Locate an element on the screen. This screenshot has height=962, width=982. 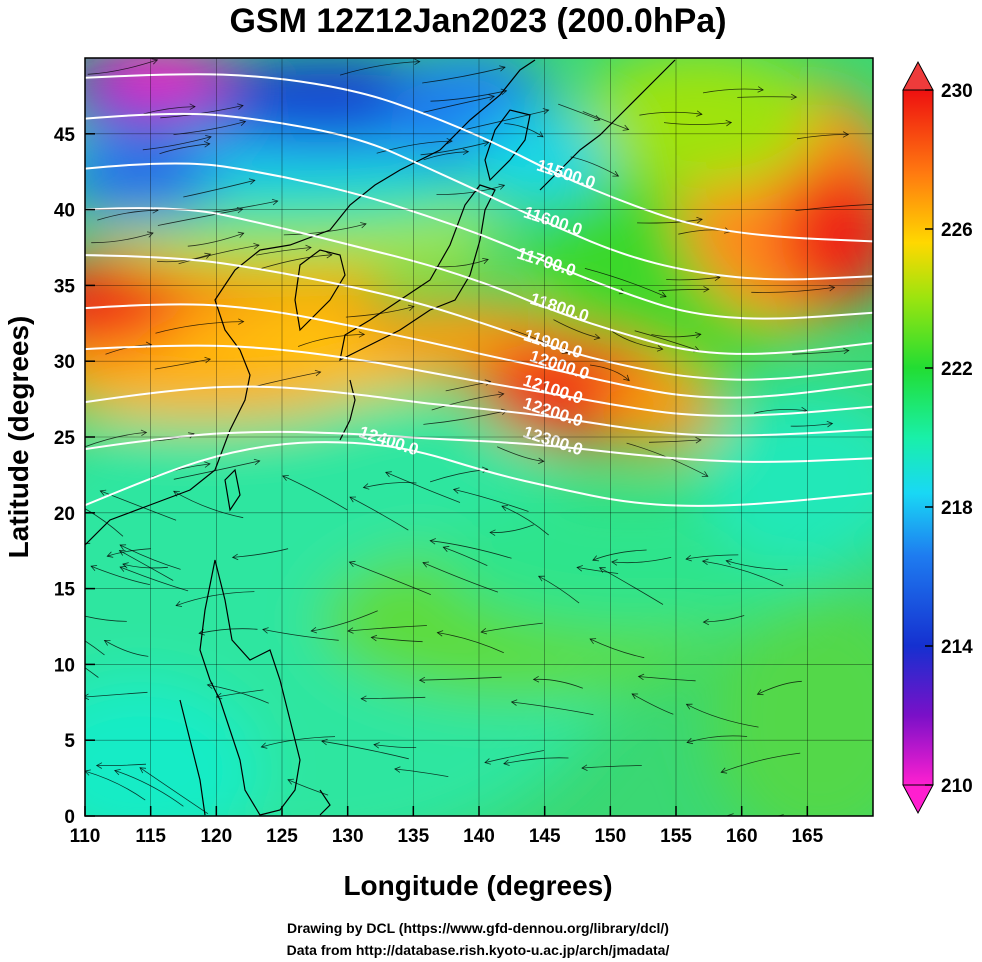
y-axis-ticks: 0 5 10 15 20 25 30 35 40 45 is located at coordinates (74, 476).